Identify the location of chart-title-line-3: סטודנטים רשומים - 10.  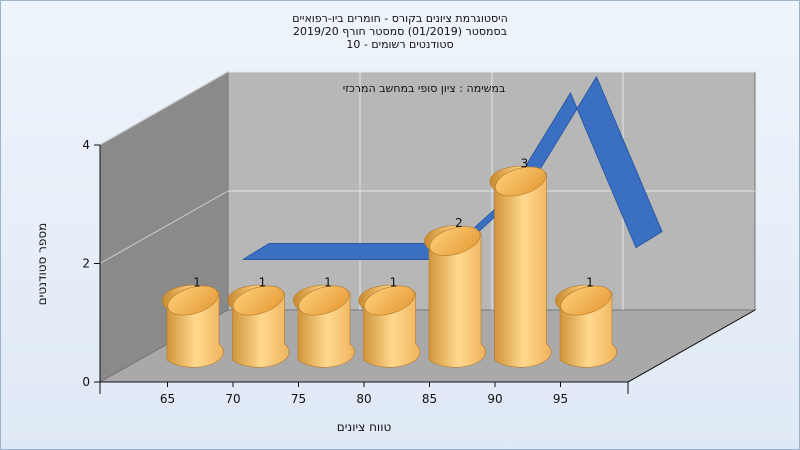
(400, 44).